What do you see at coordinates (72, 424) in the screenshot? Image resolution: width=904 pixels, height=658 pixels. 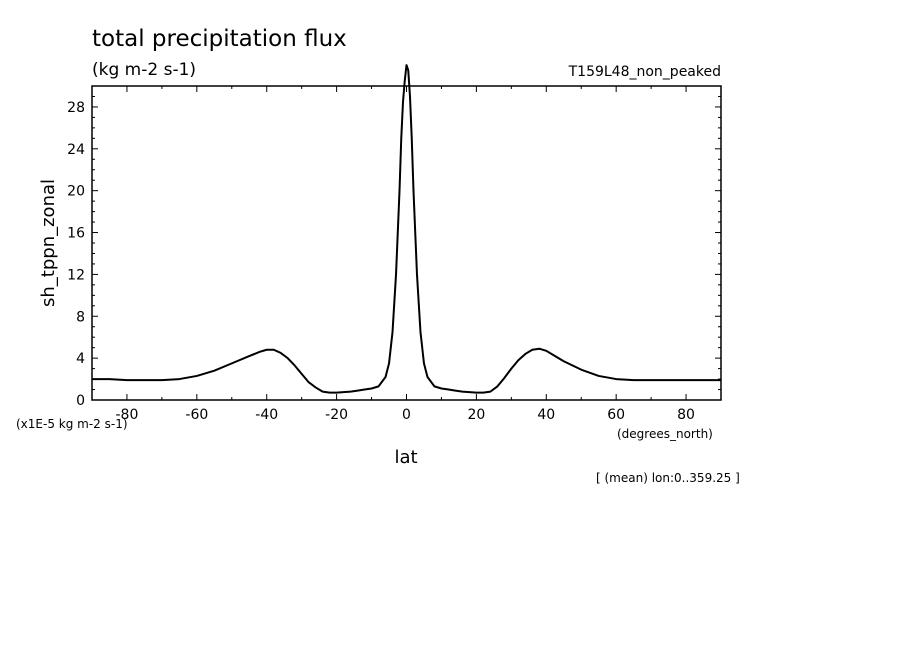 I see `y-scale-note: (x1E-5 kg m-2 s-1)` at bounding box center [72, 424].